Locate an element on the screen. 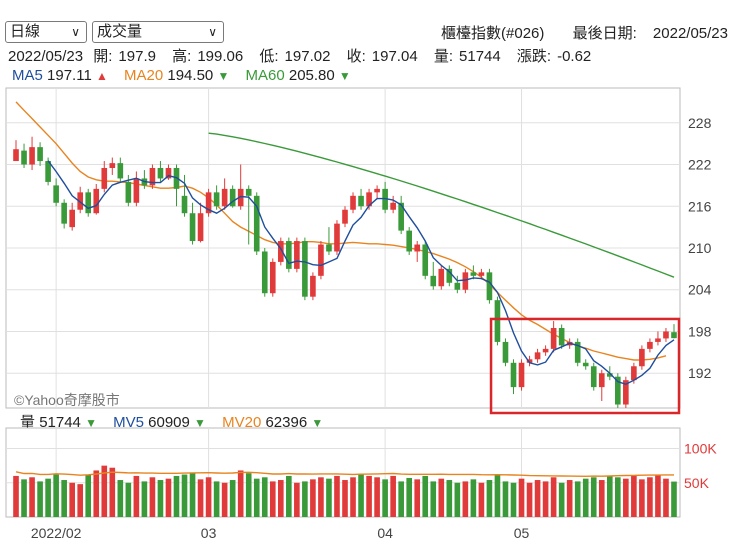 The width and height of the screenshot is (740, 550). last-date: 2022/05/23 is located at coordinates (690, 33).